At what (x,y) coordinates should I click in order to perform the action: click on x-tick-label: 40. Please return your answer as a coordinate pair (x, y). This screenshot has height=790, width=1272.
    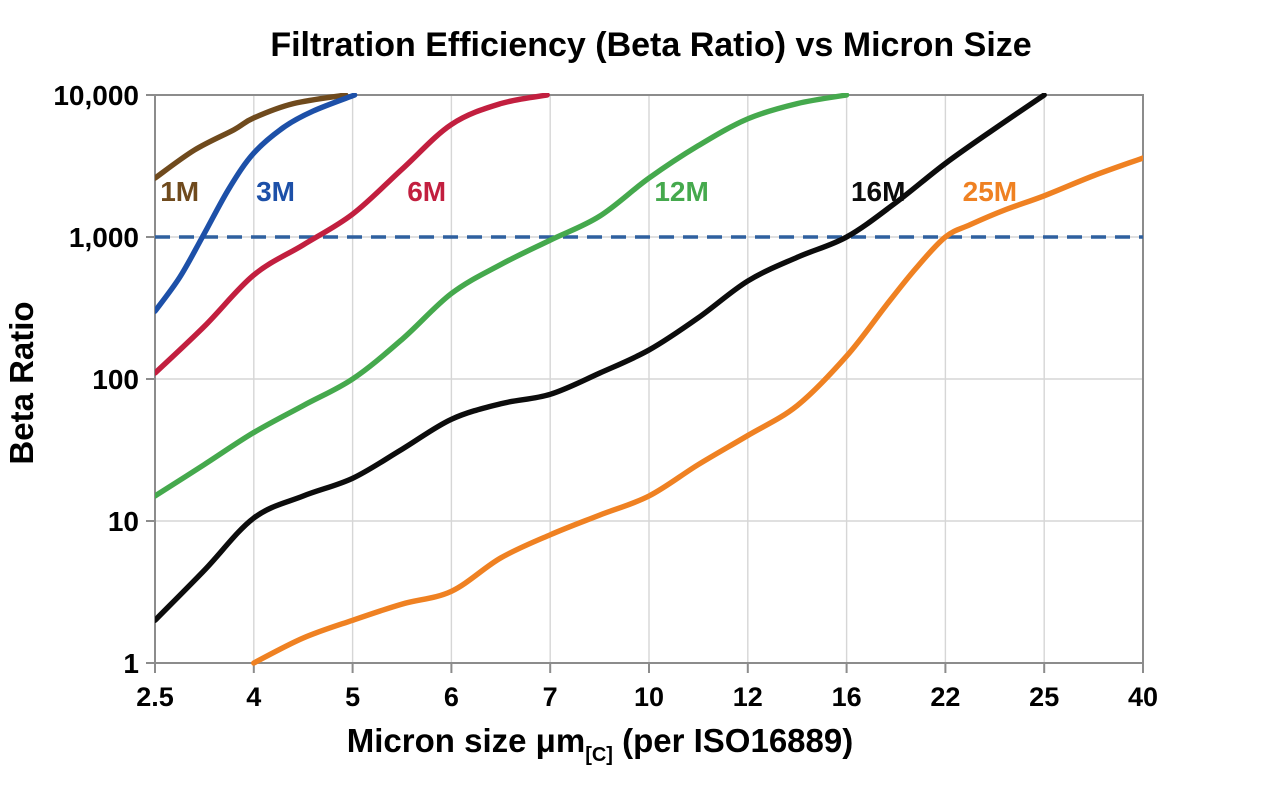
    Looking at the image, I should click on (1143, 697).